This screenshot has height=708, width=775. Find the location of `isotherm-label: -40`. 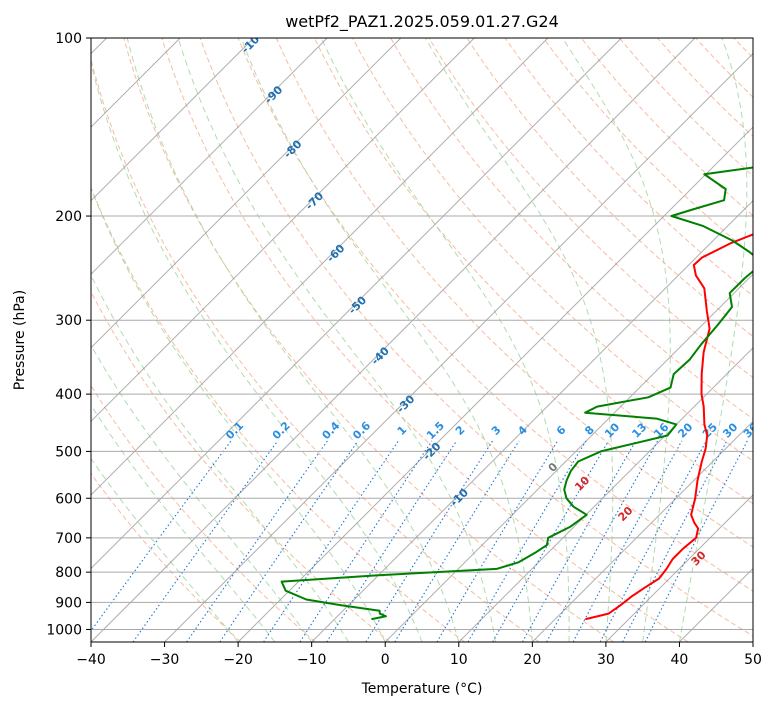

isotherm-label: -40 is located at coordinates (380, 355).